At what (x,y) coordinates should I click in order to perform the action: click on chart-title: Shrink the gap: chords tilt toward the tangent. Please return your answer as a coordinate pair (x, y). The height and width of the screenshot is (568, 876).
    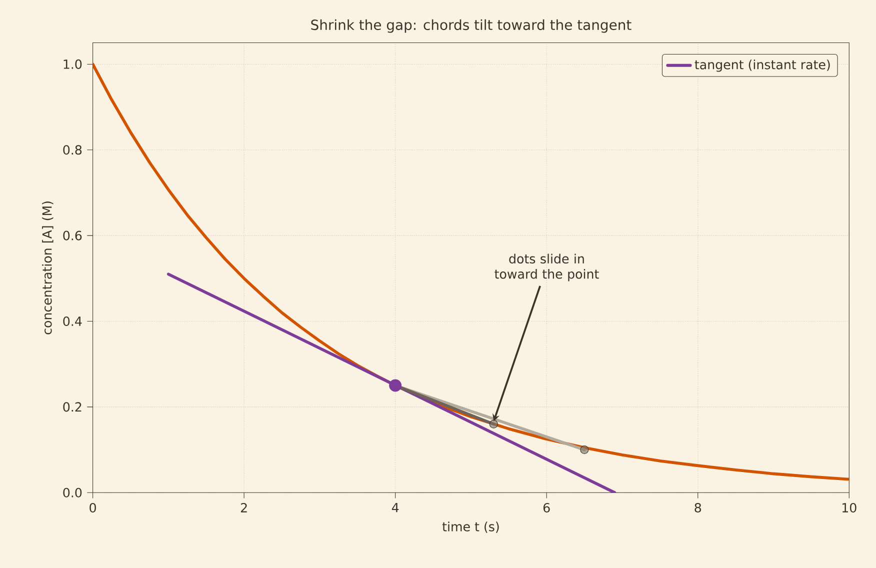
    Looking at the image, I should click on (471, 26).